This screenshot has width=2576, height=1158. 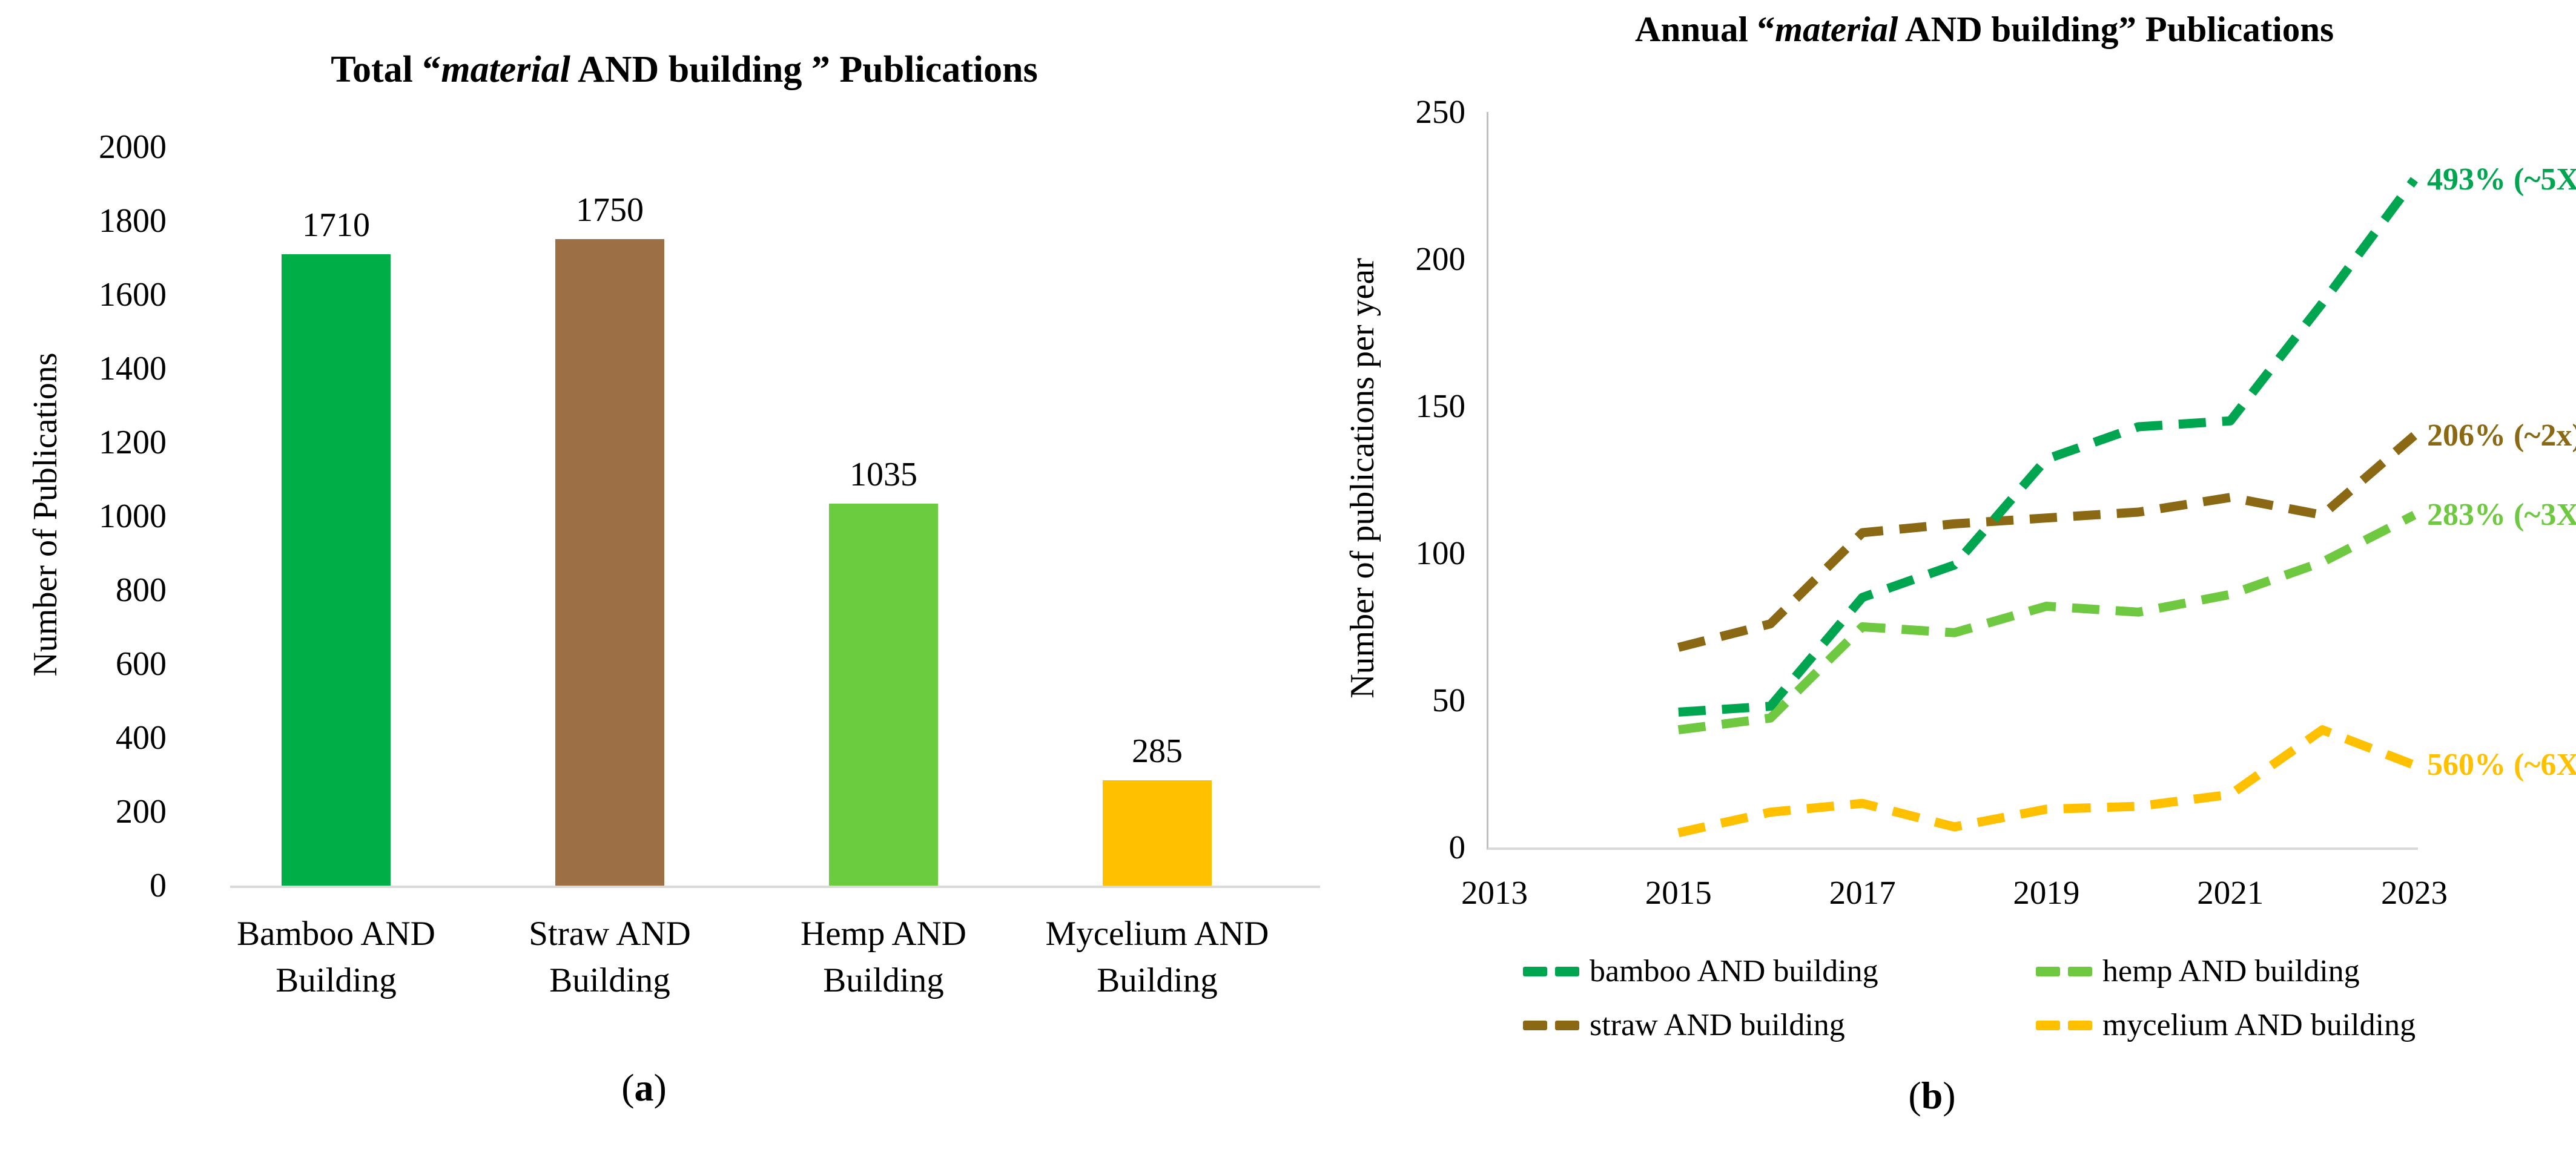 What do you see at coordinates (1413, 480) in the screenshot?
I see `y-axis-tick-labels: 250 200 150 100 50 0` at bounding box center [1413, 480].